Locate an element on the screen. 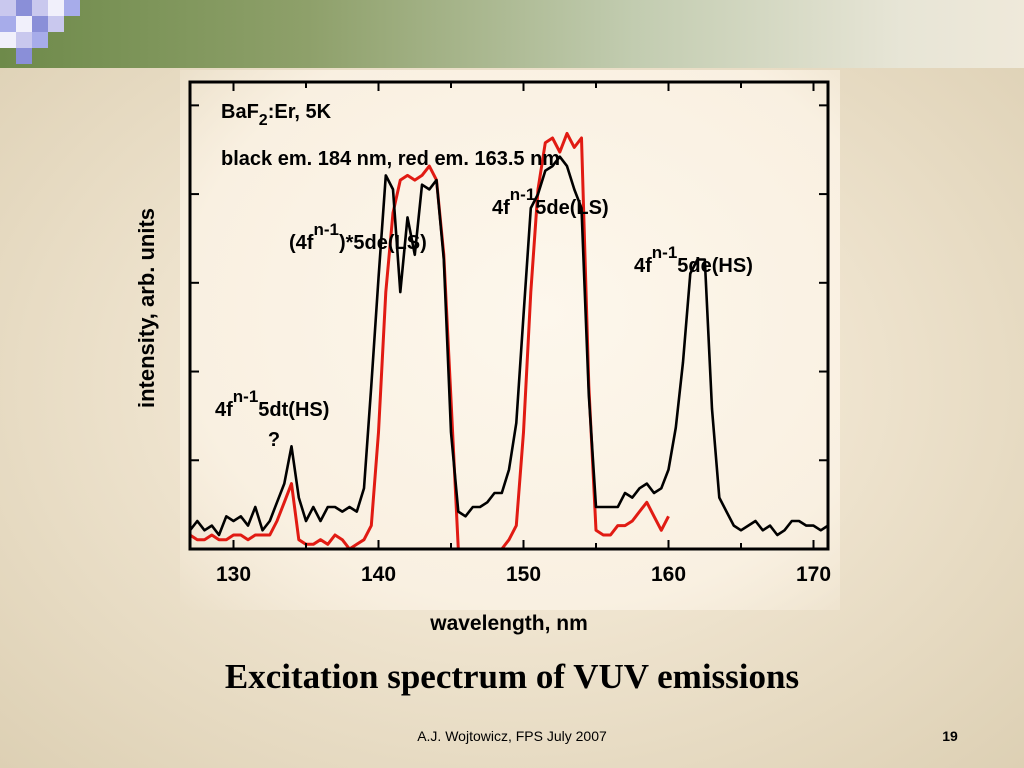 The width and height of the screenshot is (1024, 768). annotation-peak-hs: 4fn-15de(HS) is located at coordinates (693, 260).